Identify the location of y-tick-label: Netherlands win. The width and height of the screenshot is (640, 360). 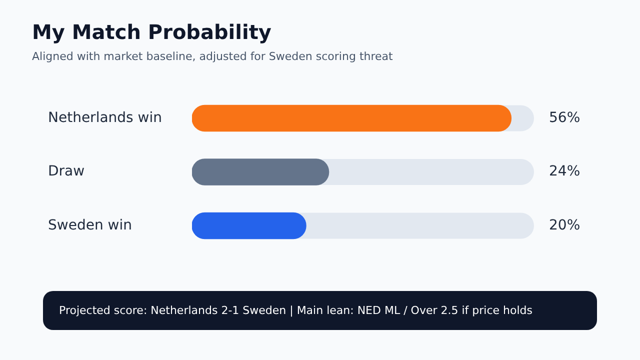
(105, 118).